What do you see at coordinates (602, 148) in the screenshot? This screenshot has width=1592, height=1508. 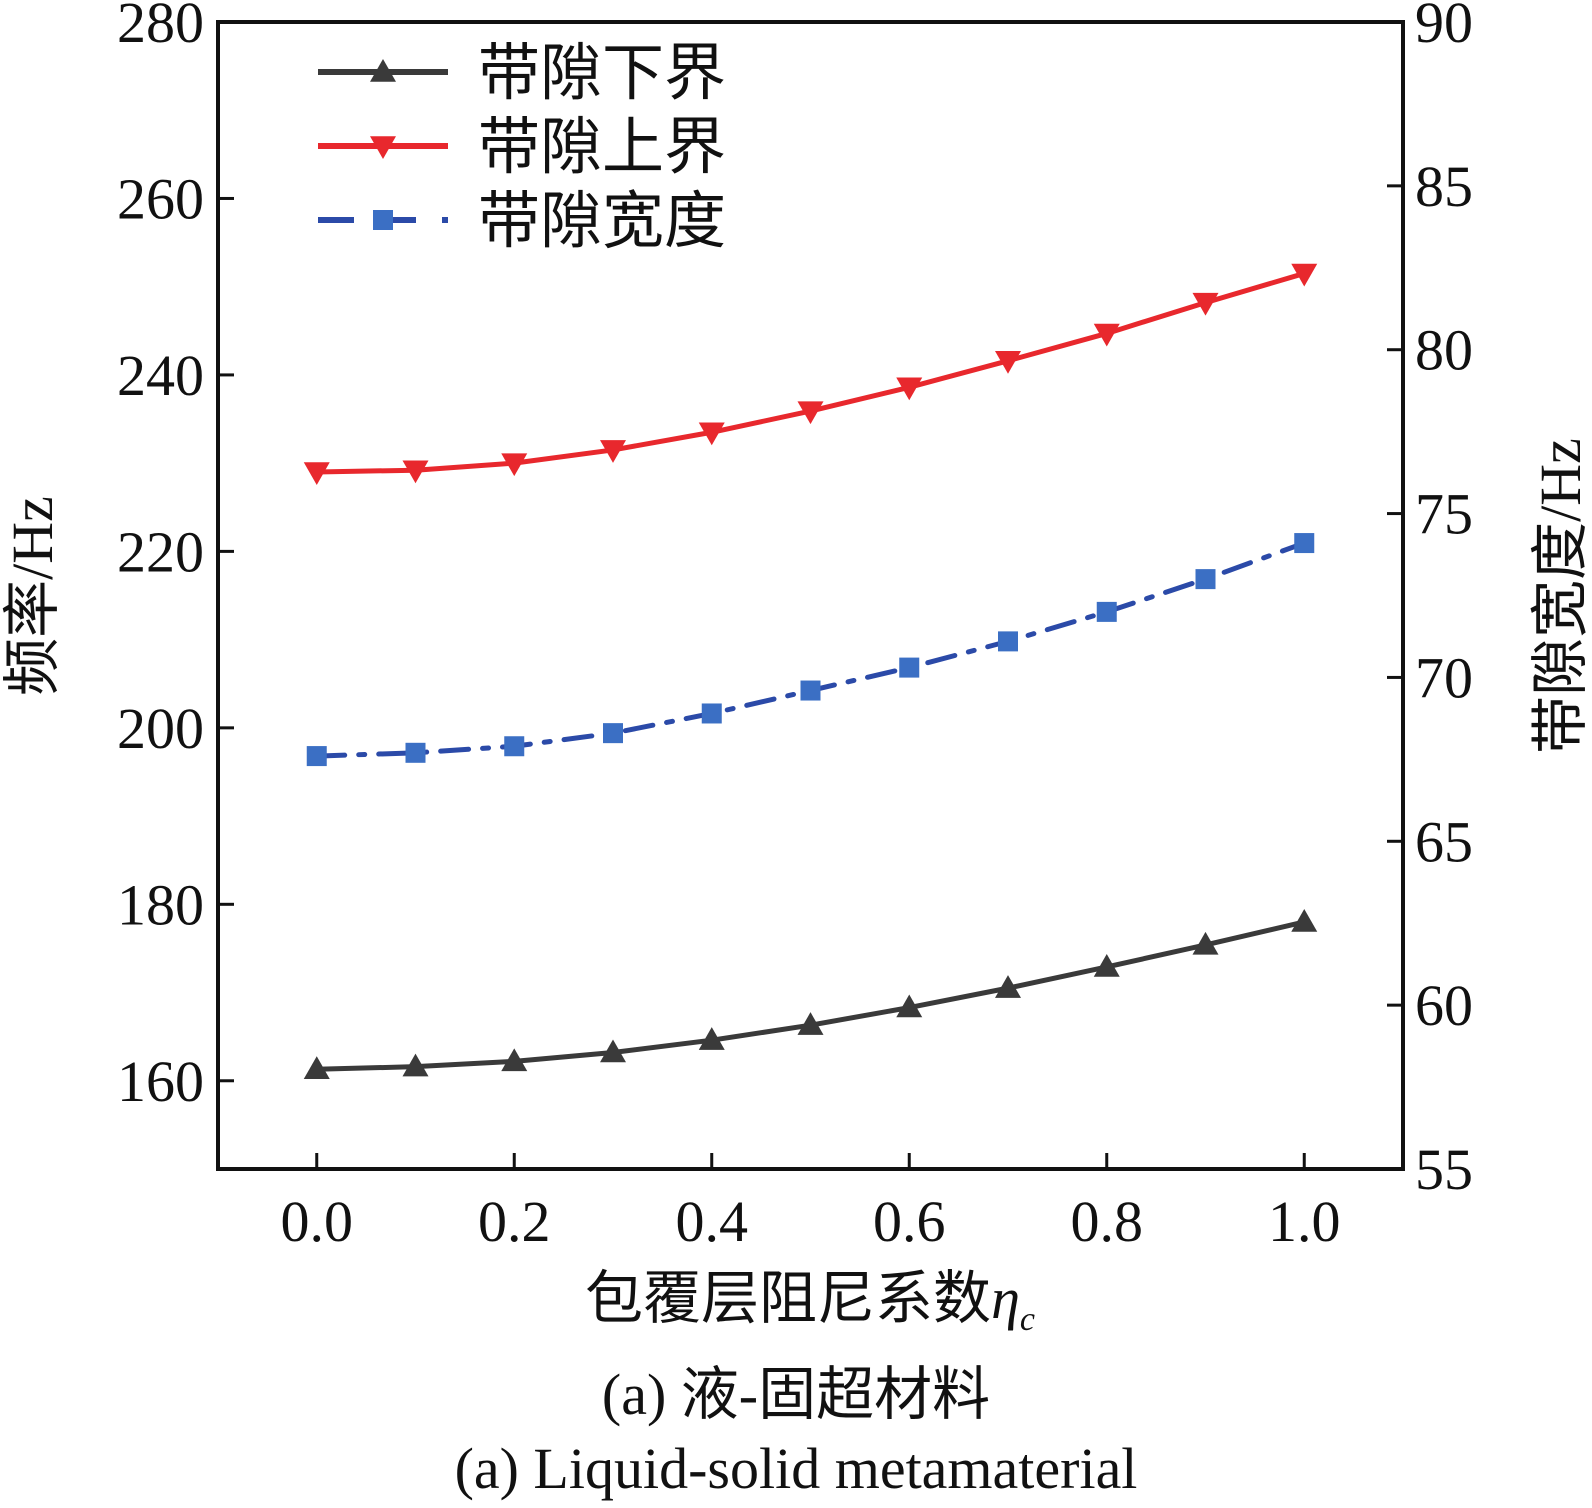 I see `legend-label: 带隙上界` at bounding box center [602, 148].